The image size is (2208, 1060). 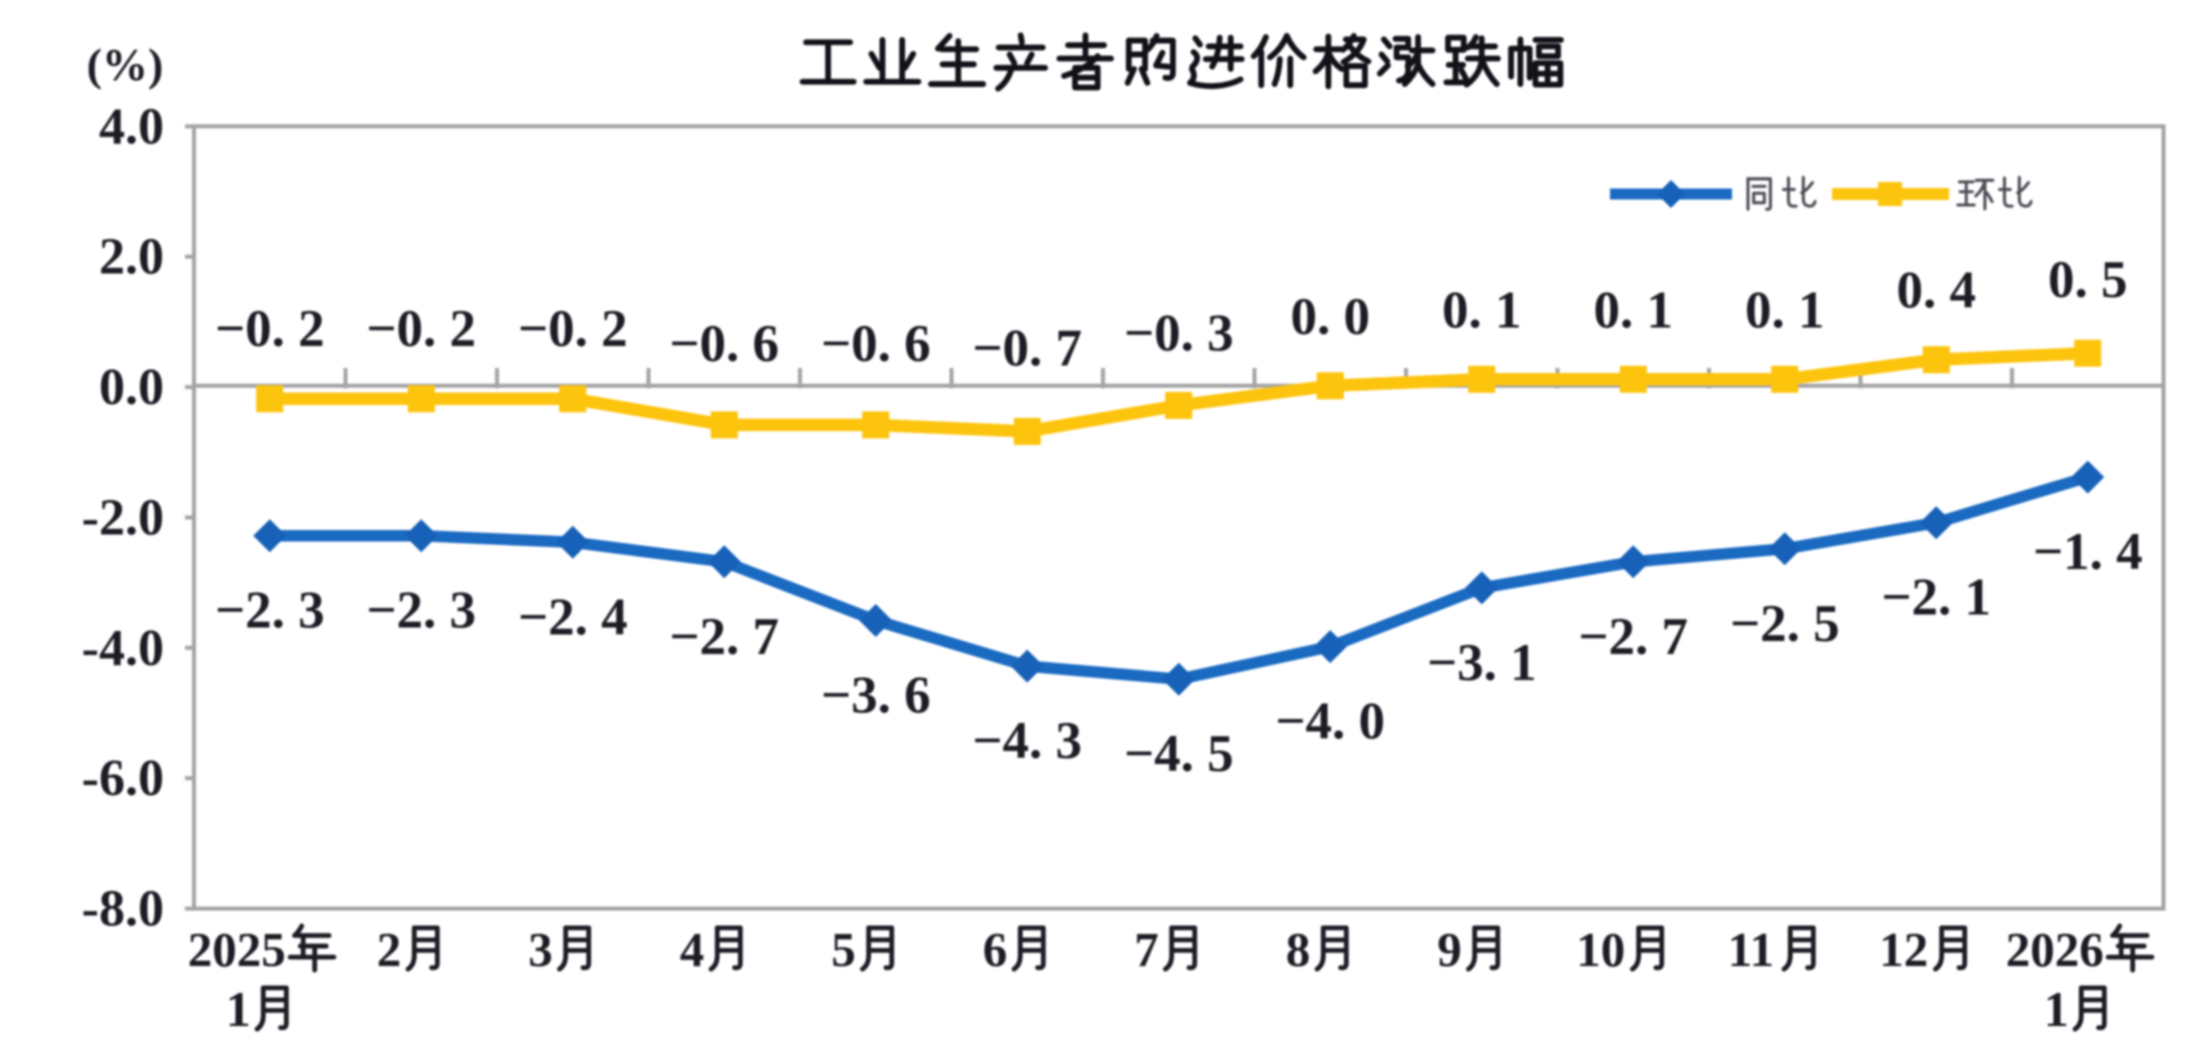 I want to click on svg-text: −3. 1, so click(x=1482, y=663).